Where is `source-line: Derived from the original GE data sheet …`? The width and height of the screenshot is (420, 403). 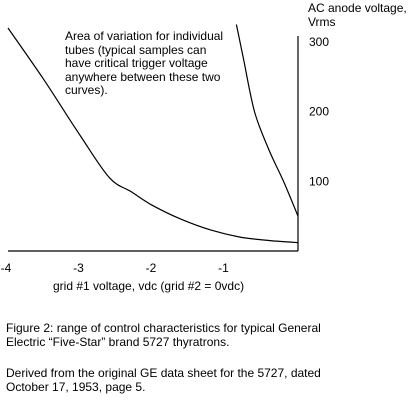
source-line: Derived from the original GE data sheet … is located at coordinates (163, 373).